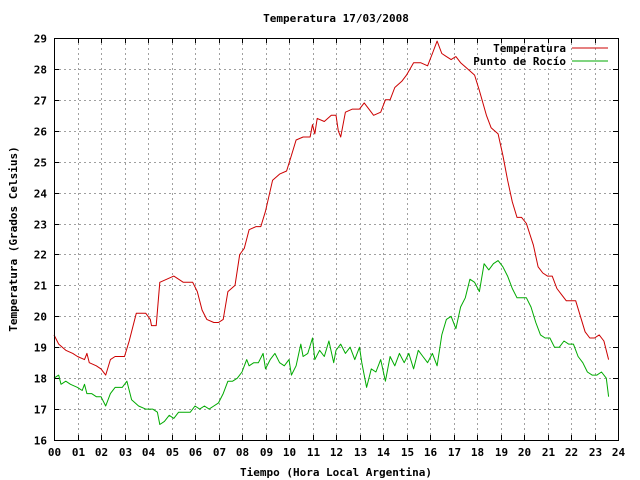  I want to click on x-tick-label: 10, so click(289, 452).